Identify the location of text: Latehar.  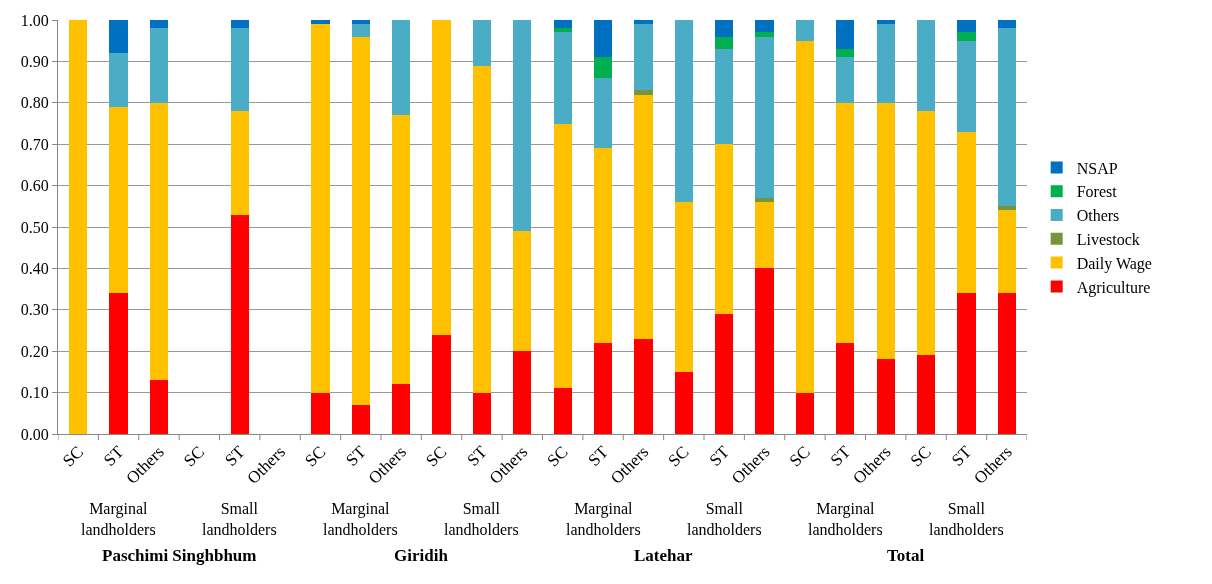
(663, 555).